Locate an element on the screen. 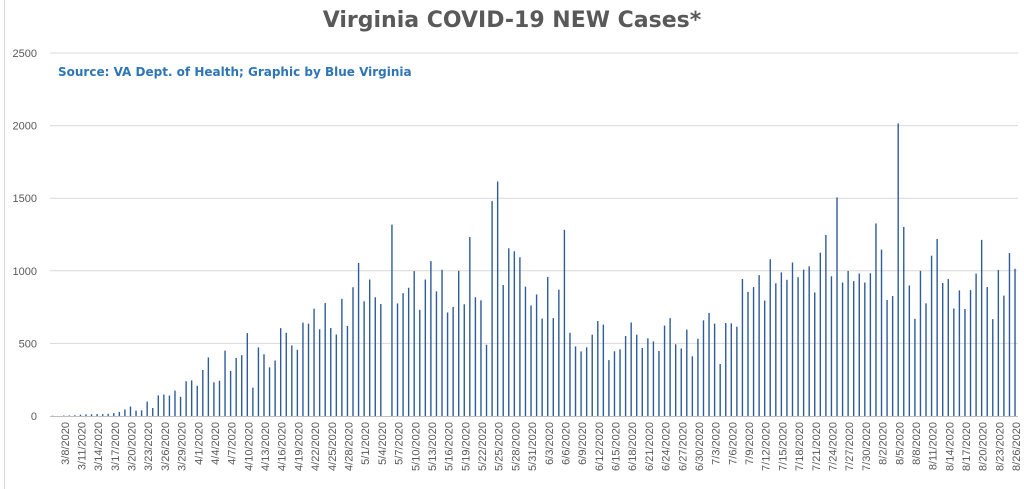 The image size is (1024, 489). x-tick-label: 3/17/2020 is located at coordinates (116, 446).